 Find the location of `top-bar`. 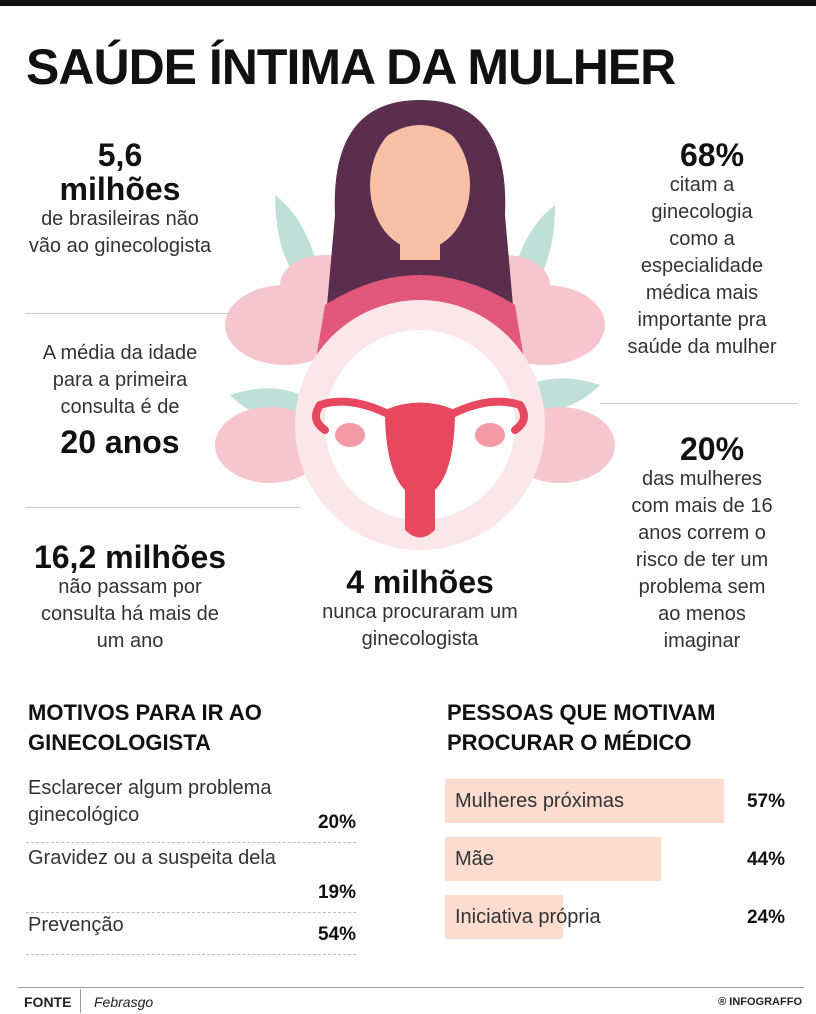

top-bar is located at coordinates (408, 3).